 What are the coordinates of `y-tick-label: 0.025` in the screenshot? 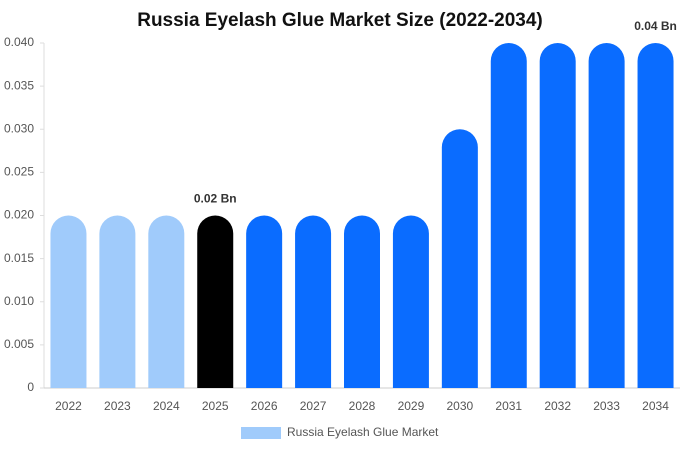 It's located at (19, 172).